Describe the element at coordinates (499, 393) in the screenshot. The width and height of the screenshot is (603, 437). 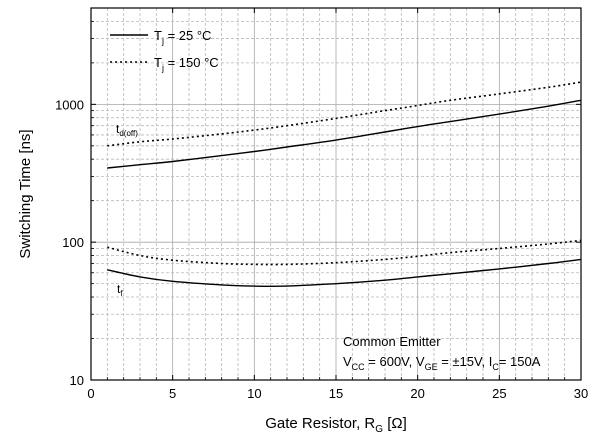
I see `x-tick-label: 25` at that location.